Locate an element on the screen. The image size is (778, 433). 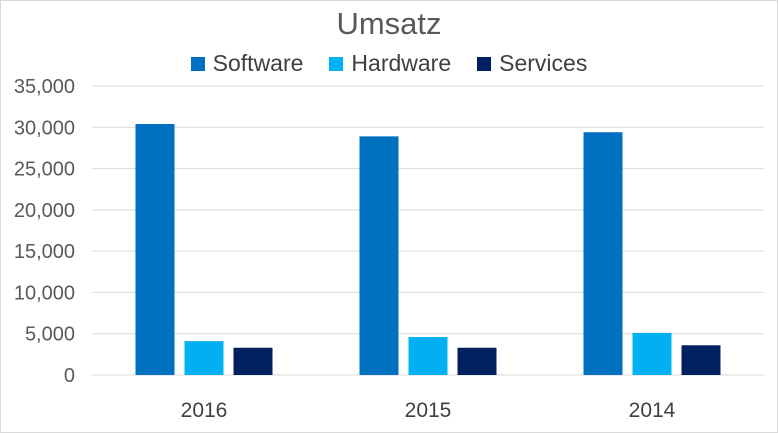
bar-software-2016 is located at coordinates (155, 249).